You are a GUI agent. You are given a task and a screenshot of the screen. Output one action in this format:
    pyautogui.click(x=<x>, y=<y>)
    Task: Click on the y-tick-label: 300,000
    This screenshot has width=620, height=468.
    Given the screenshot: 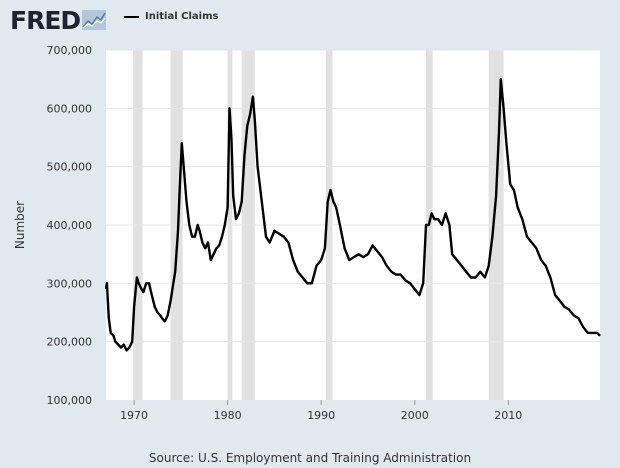 What is the action you would take?
    pyautogui.click(x=70, y=283)
    